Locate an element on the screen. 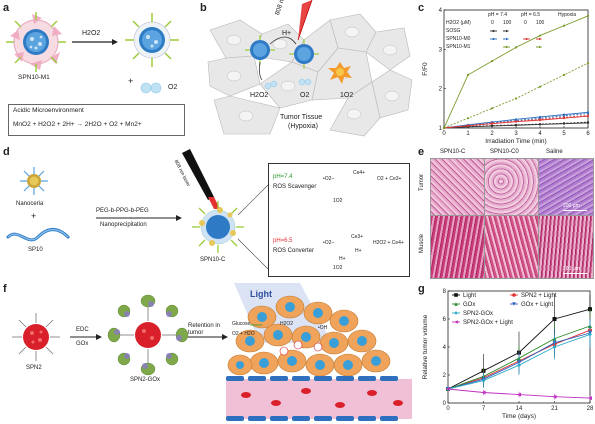  x-tick-label-5: 5 is located at coordinates (564, 134).